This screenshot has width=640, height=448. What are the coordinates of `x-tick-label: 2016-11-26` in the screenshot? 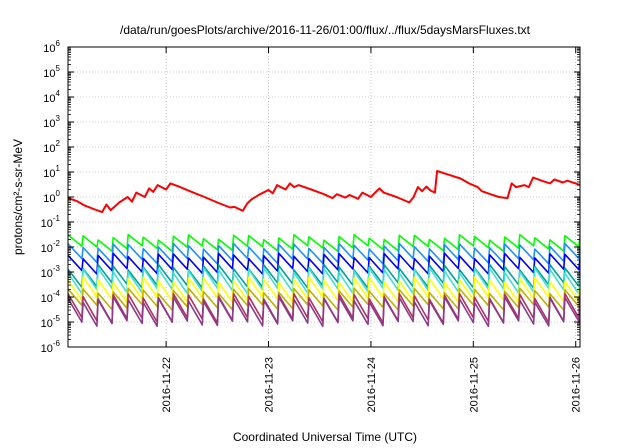 It's located at (577, 384).